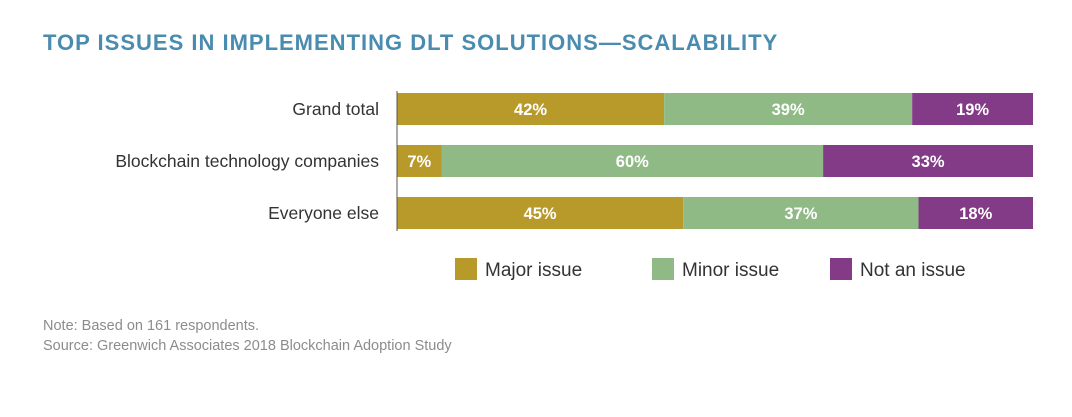 This screenshot has height=417, width=1072. I want to click on data-label: 42%, so click(530, 110).